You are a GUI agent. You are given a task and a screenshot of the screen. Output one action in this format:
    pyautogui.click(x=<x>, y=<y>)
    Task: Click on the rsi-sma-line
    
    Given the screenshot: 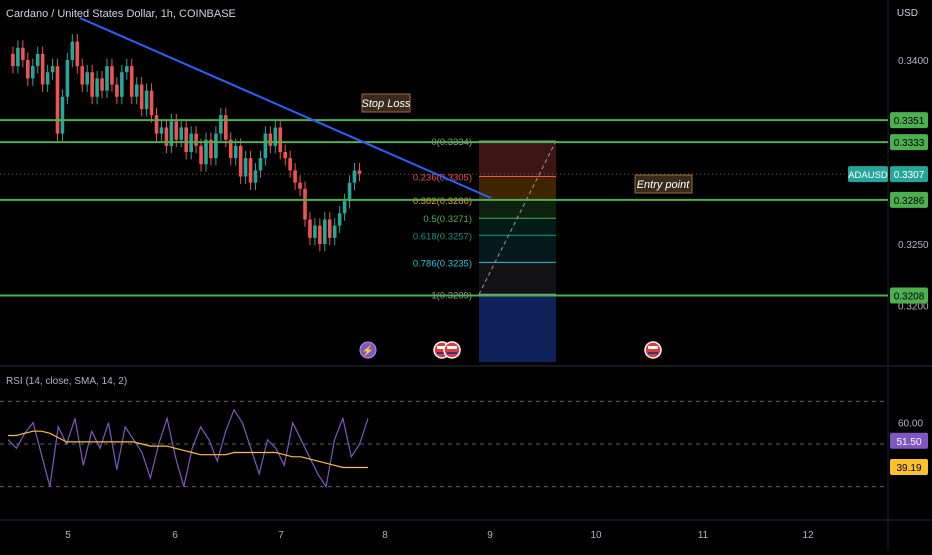 What is the action you would take?
    pyautogui.click(x=188, y=449)
    